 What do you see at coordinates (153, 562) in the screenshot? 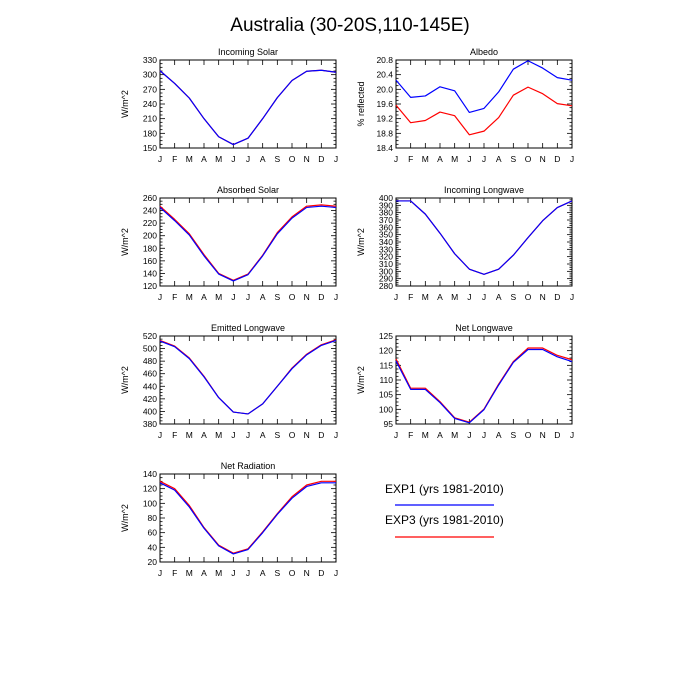
I see `y-tick-label: 20` at bounding box center [153, 562].